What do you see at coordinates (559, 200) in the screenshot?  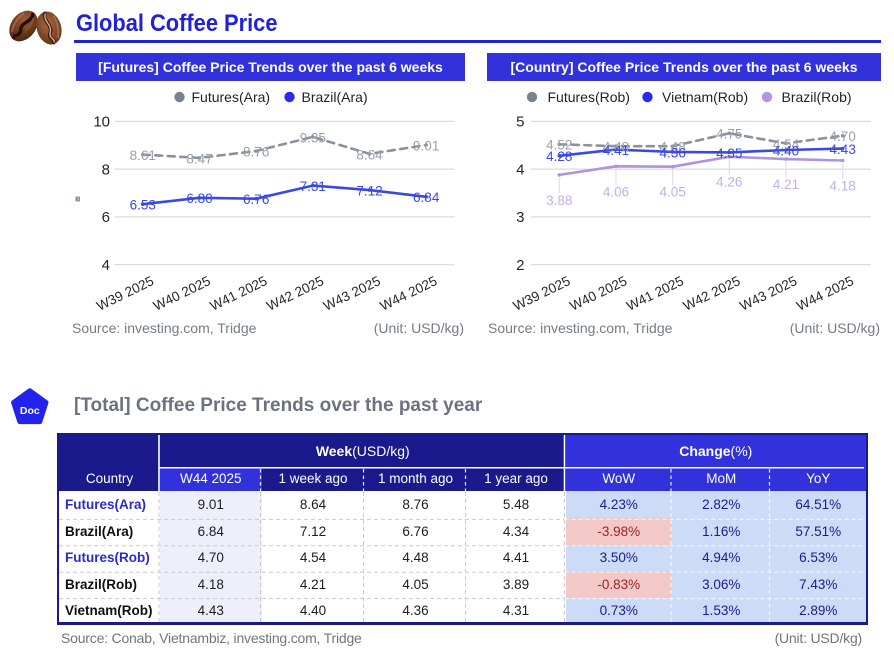 I see `svg-text: 3.88` at bounding box center [559, 200].